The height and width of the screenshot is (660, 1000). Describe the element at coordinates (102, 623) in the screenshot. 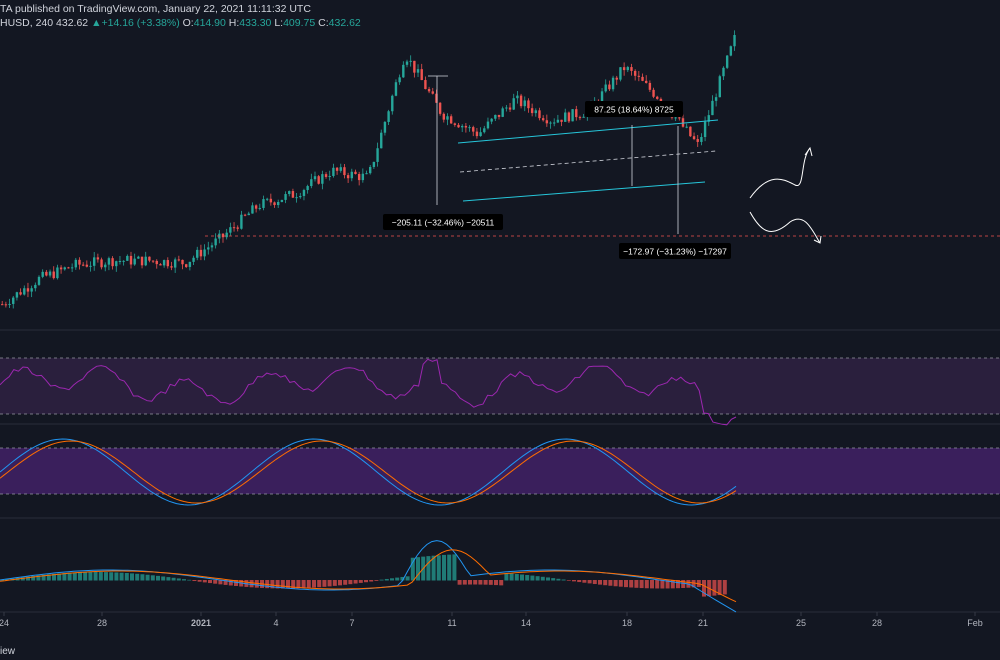

I see `x-tick-label: 28` at that location.